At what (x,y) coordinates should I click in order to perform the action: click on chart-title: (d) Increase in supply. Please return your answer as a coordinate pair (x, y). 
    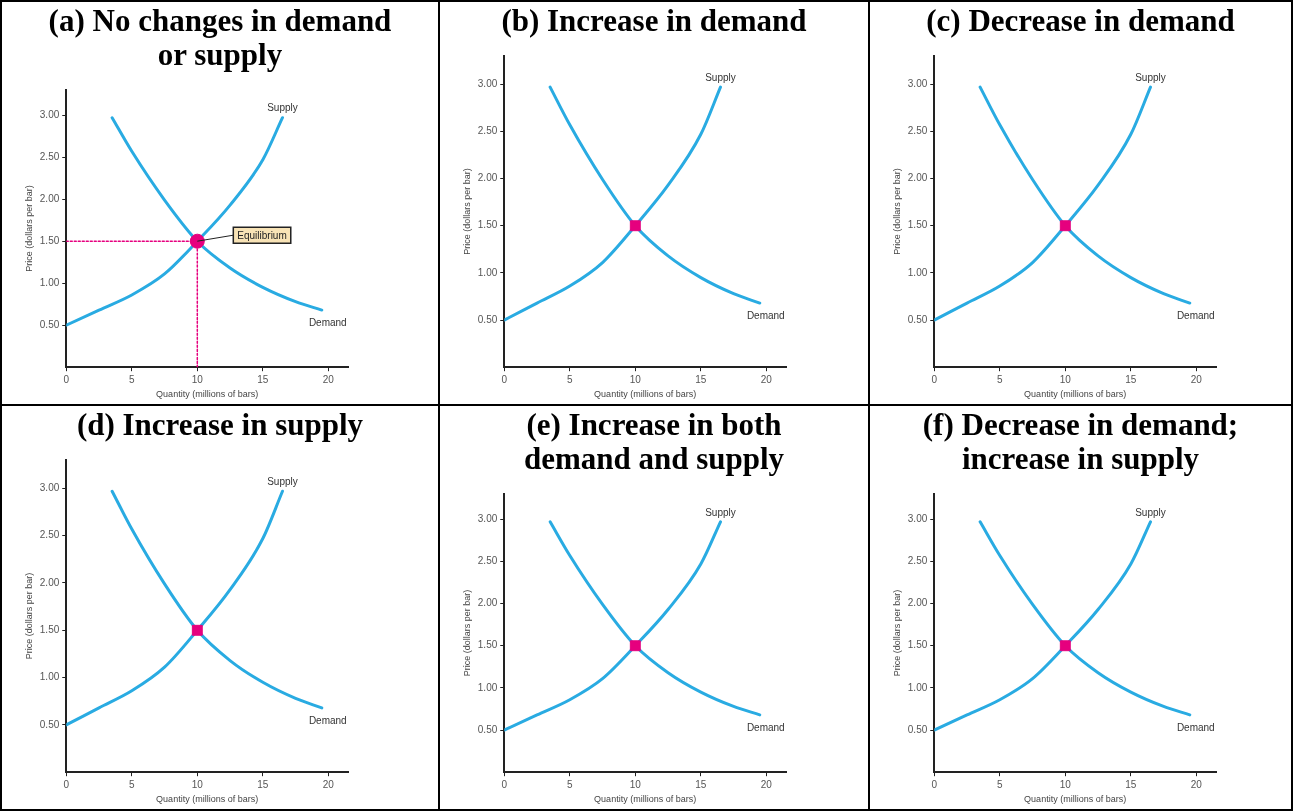
    Looking at the image, I should click on (220, 424).